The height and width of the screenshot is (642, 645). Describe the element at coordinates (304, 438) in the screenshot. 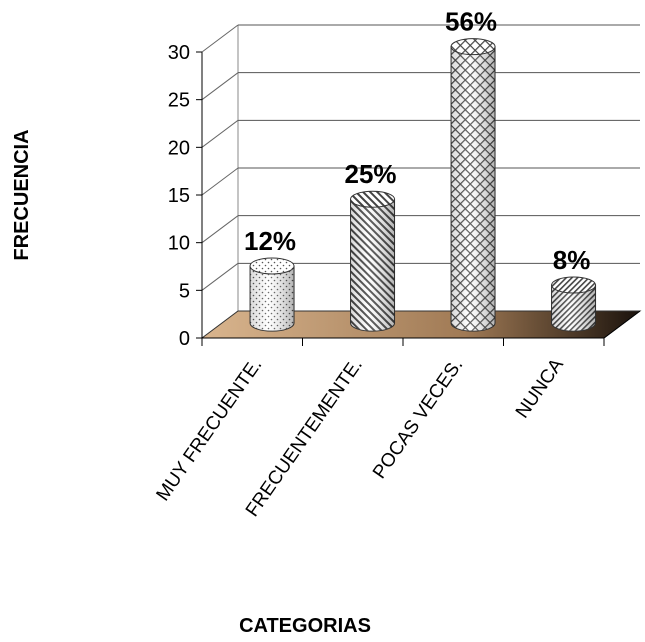

I see `category-label: FRECUENTEMENTE.` at that location.